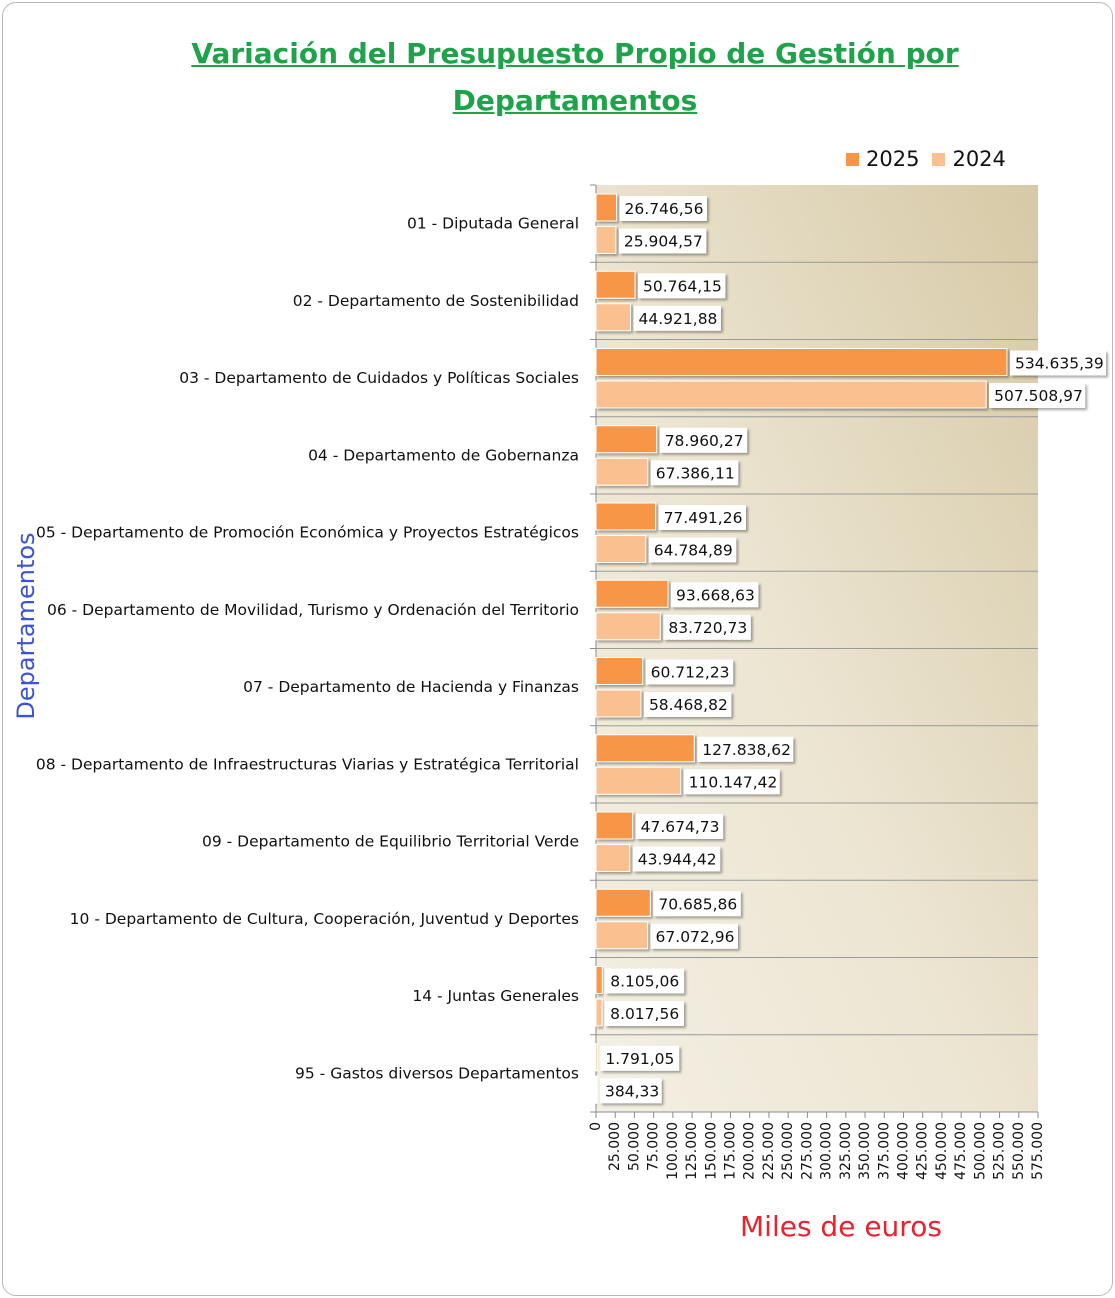 Image resolution: width=1115 pixels, height=1298 pixels. Describe the element at coordinates (731, 1151) in the screenshot. I see `x-tick-label: 175.000` at that location.